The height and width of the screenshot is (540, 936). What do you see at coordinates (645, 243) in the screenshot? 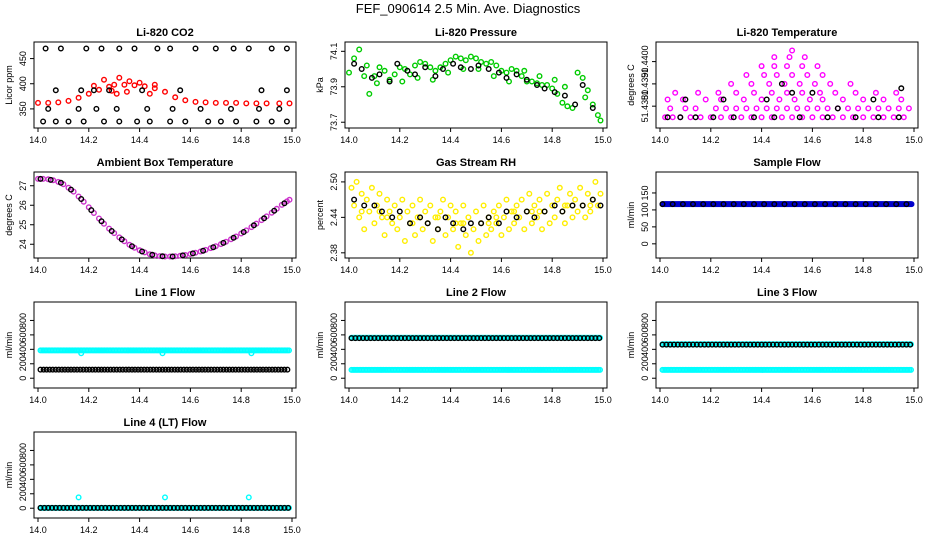
I see `y-tick-label: 0` at bounding box center [645, 243].